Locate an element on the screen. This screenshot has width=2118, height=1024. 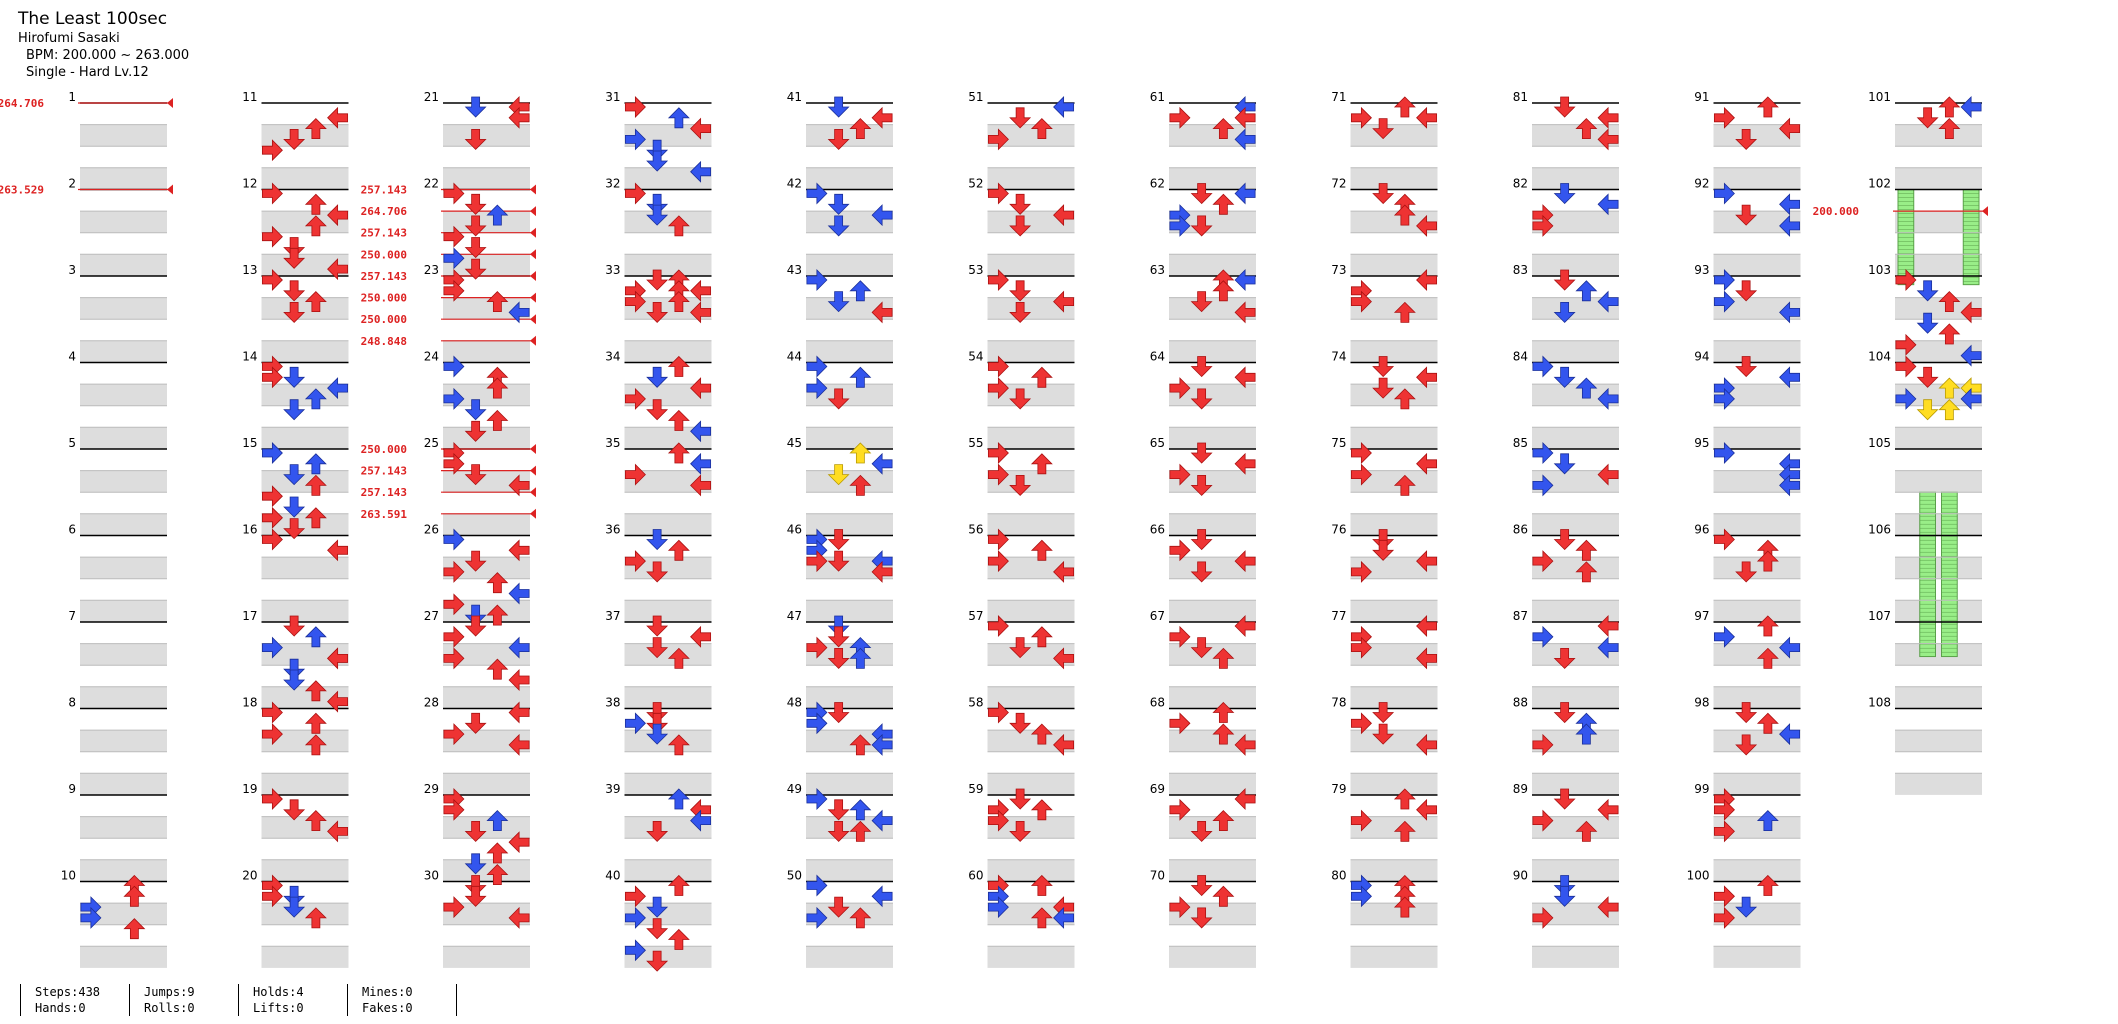
measure-number: 69 is located at coordinates (1157, 789).